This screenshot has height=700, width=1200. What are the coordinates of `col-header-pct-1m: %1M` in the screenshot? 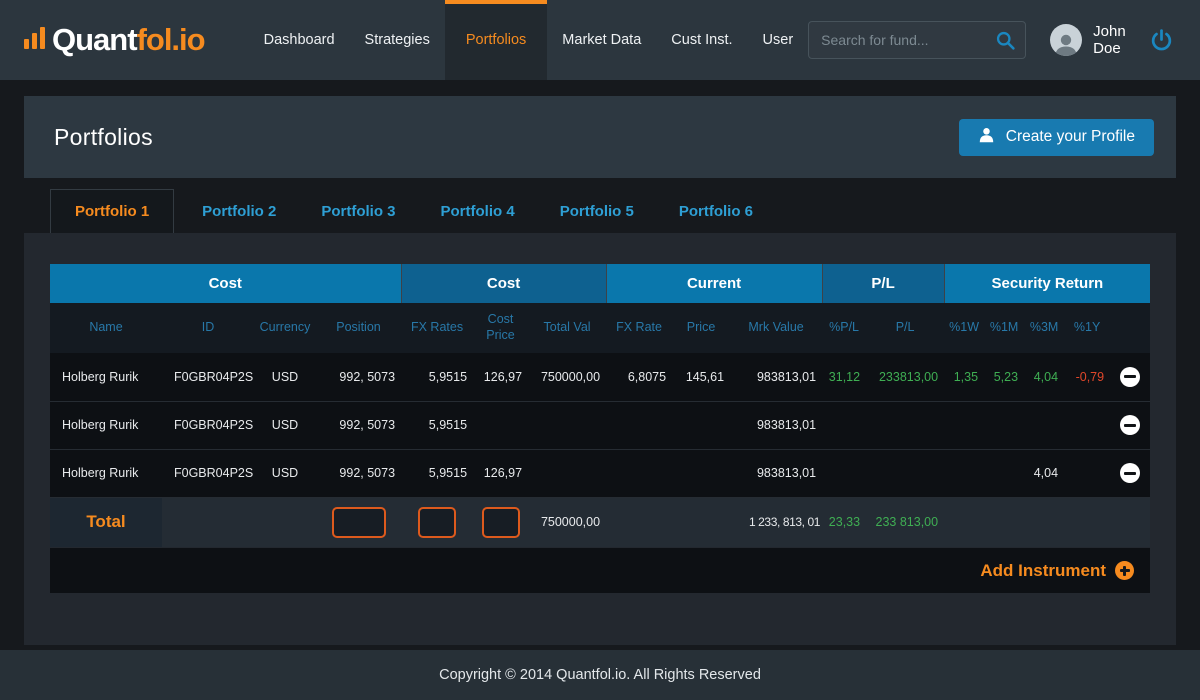 It's located at (1004, 328).